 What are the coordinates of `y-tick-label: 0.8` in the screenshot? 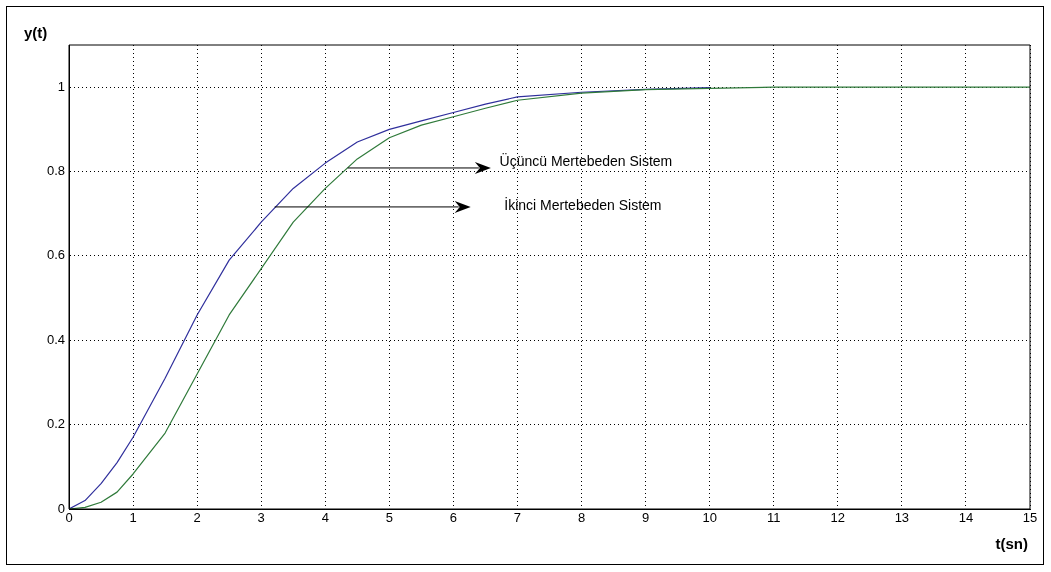 It's located at (55, 171).